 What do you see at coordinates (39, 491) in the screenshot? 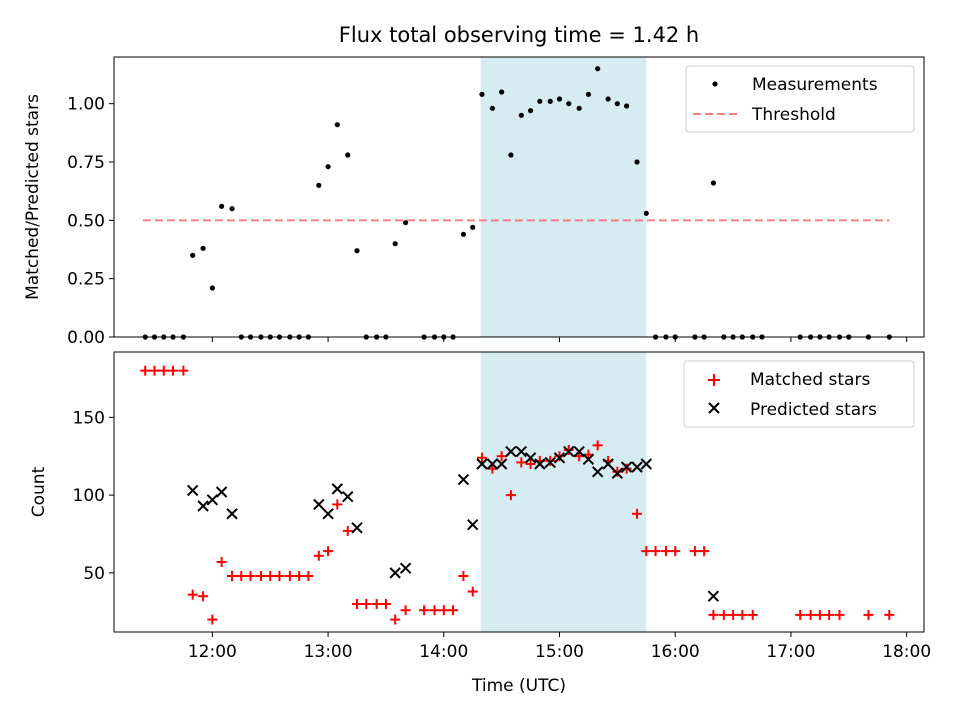
I see `bottom-y-axis-label: Count` at bounding box center [39, 491].